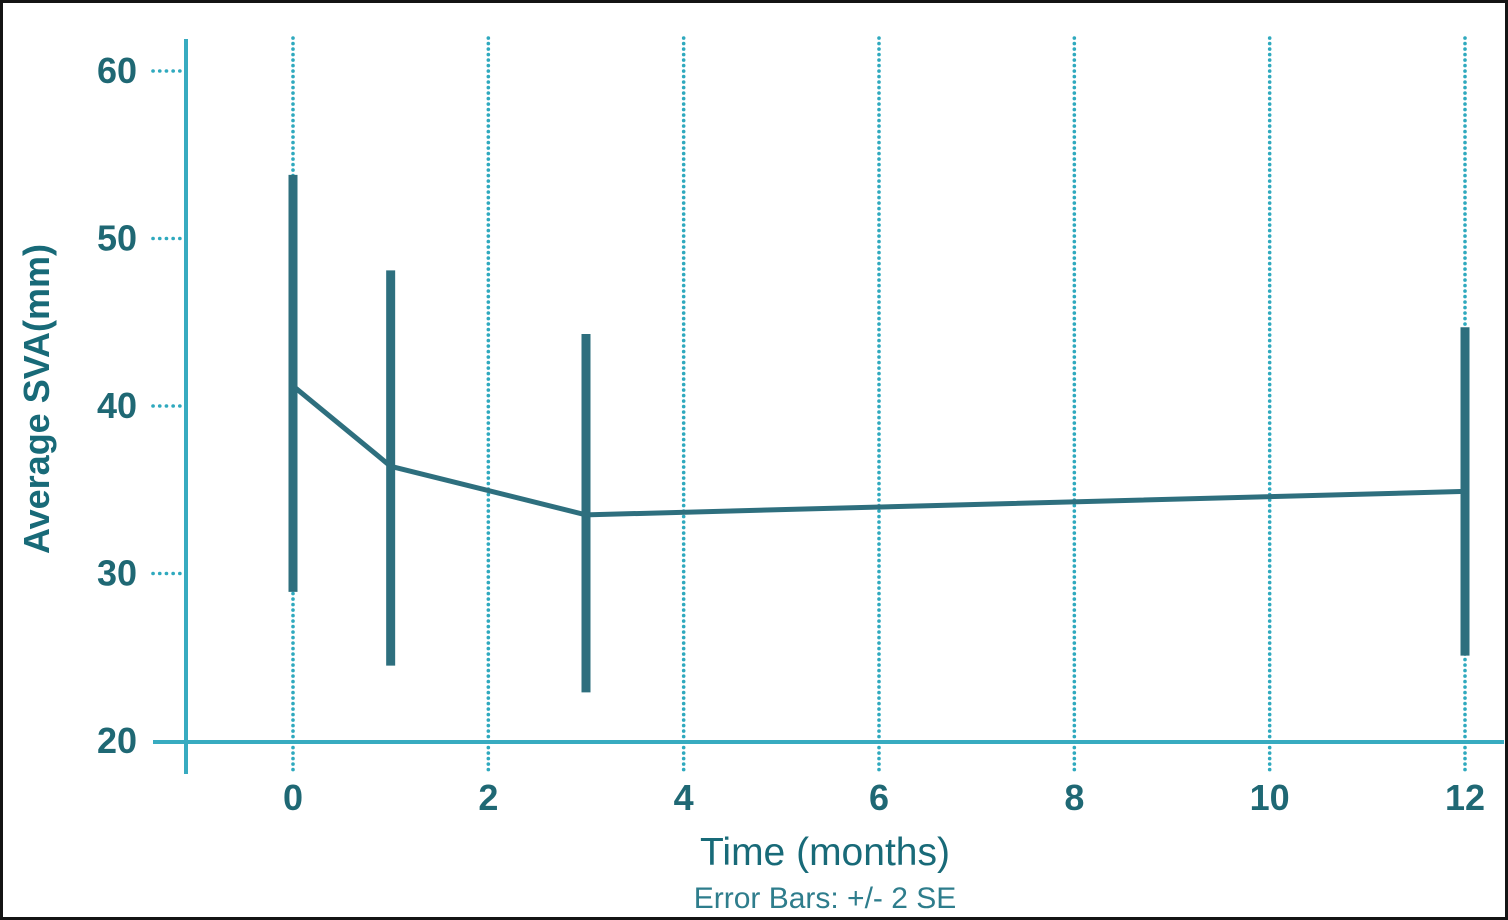 The height and width of the screenshot is (920, 1508). What do you see at coordinates (879, 797) in the screenshot?
I see `x-tick-label-6: 6` at bounding box center [879, 797].